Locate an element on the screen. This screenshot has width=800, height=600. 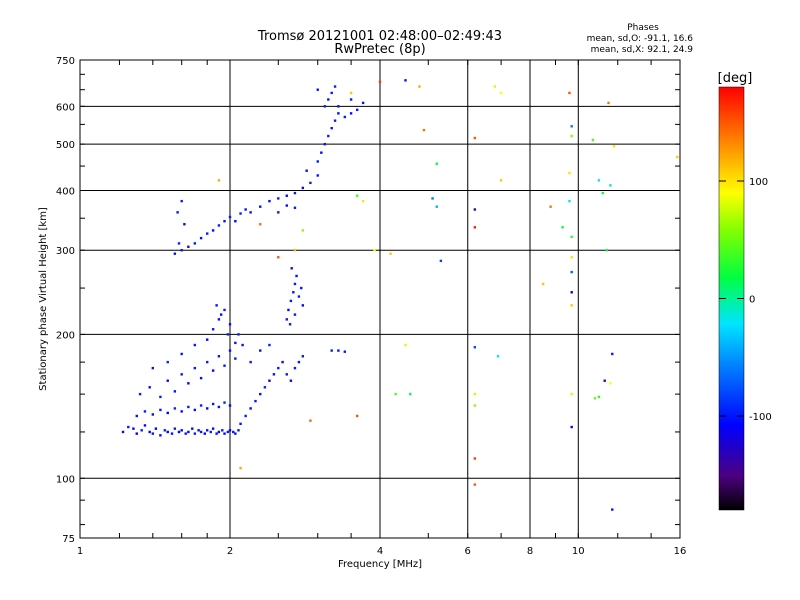
x-tick-label: 10 is located at coordinates (578, 551).